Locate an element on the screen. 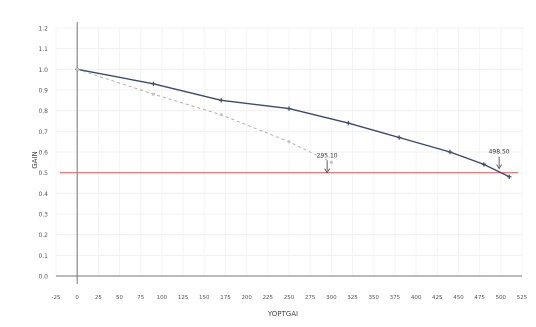 This screenshot has width=536, height=327. x-tick-label: 50 is located at coordinates (119, 298).